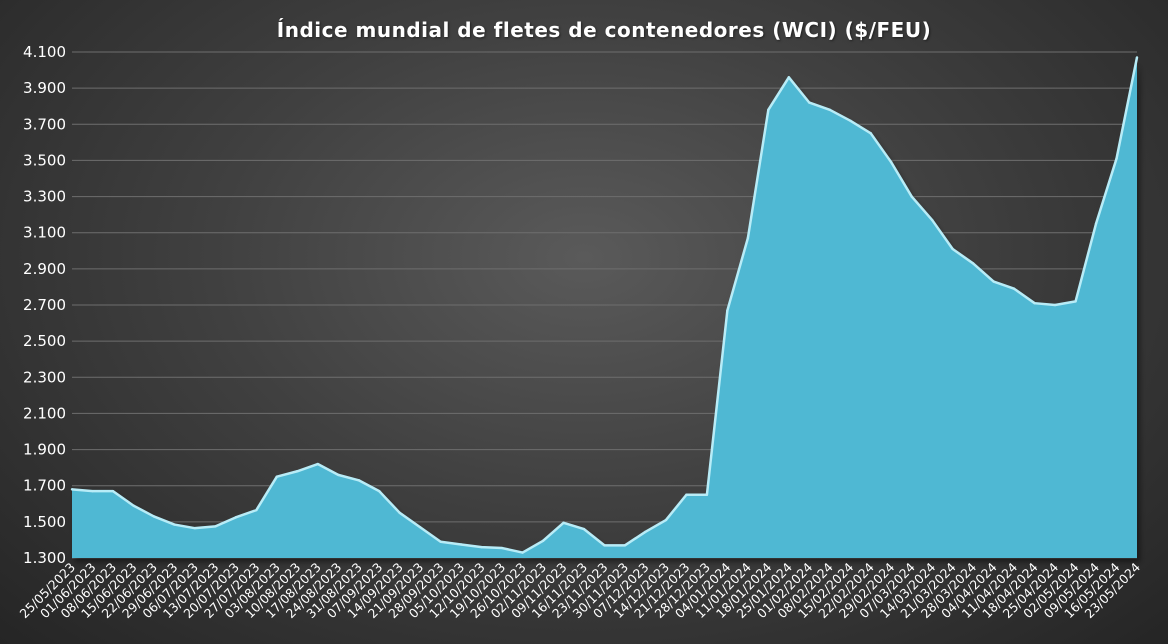 Image resolution: width=1168 pixels, height=644 pixels. What do you see at coordinates (44, 377) in the screenshot?
I see `y-tick-label: 2.300` at bounding box center [44, 377].